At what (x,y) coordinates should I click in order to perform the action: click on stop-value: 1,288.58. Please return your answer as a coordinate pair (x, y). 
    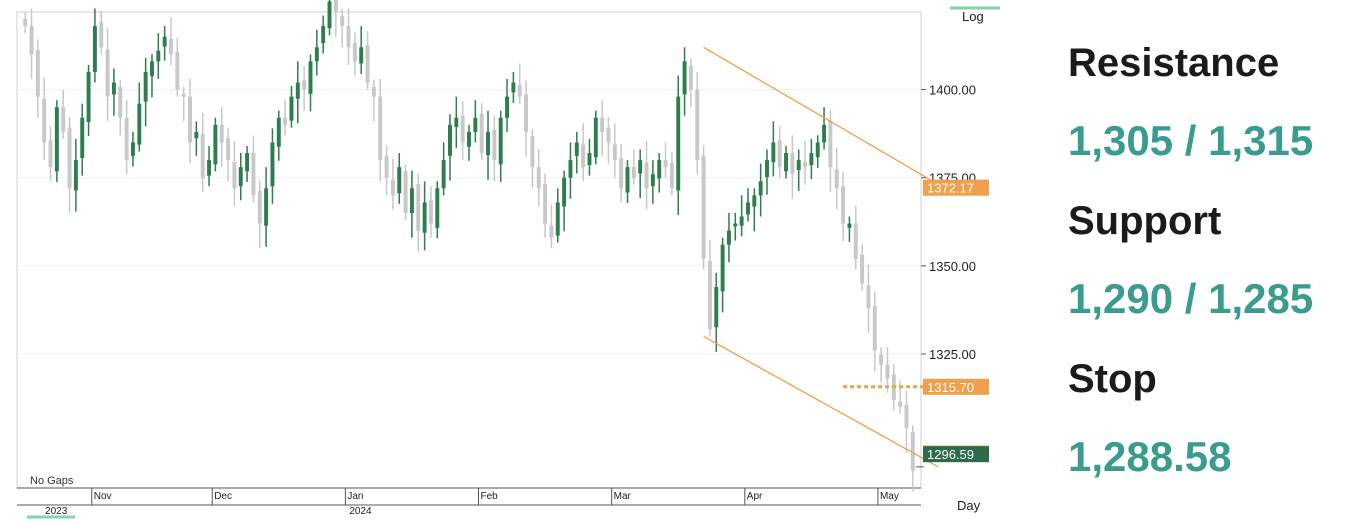
    Looking at the image, I should click on (1150, 456).